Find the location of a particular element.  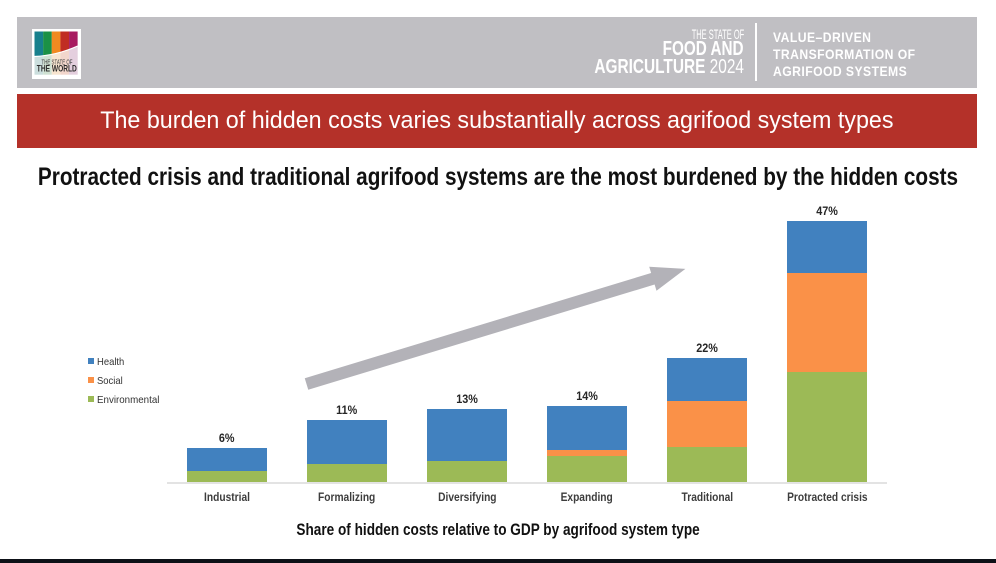

svg-text: THE STATE OF is located at coordinates (56, 61).